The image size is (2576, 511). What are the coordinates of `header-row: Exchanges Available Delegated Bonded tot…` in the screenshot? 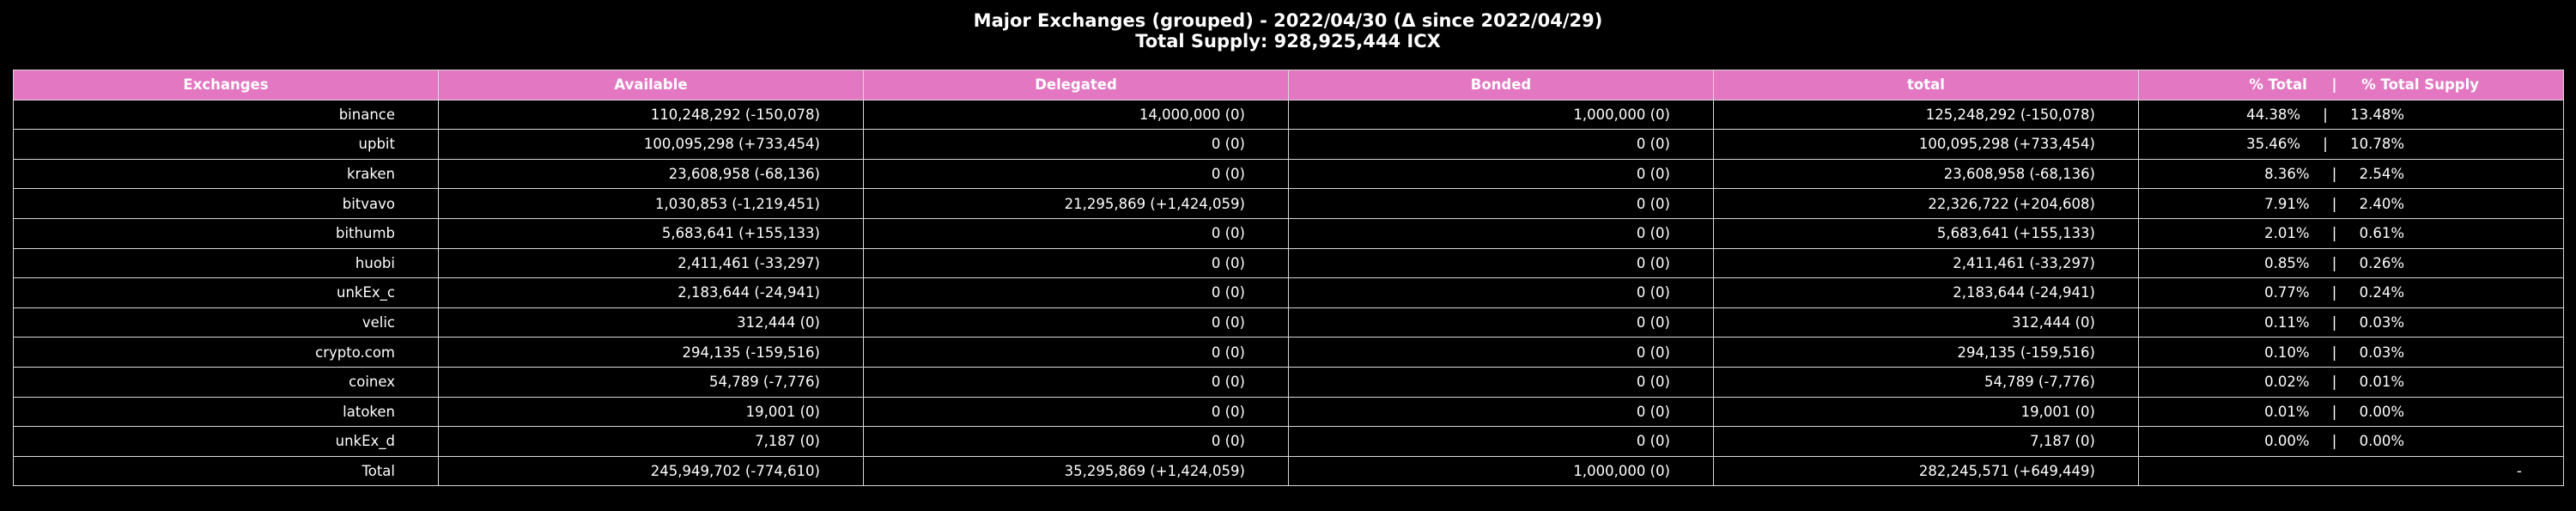 It's located at (1288, 85).